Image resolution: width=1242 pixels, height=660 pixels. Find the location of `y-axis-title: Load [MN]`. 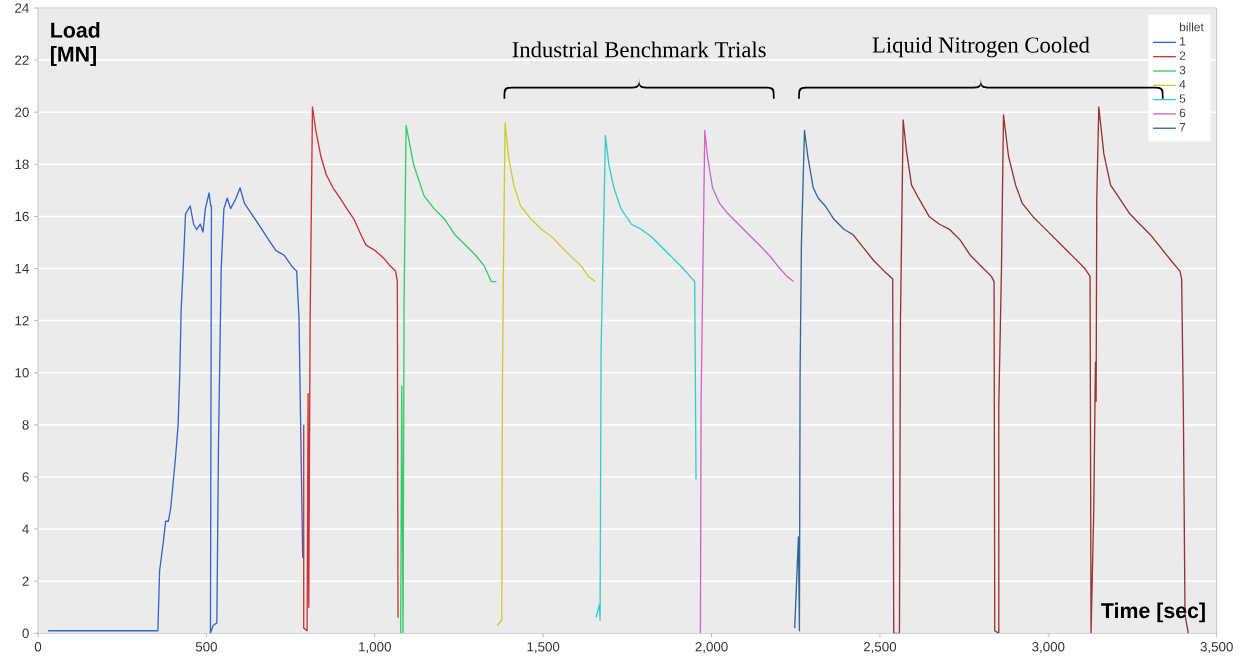

y-axis-title: Load [MN] is located at coordinates (75, 44).